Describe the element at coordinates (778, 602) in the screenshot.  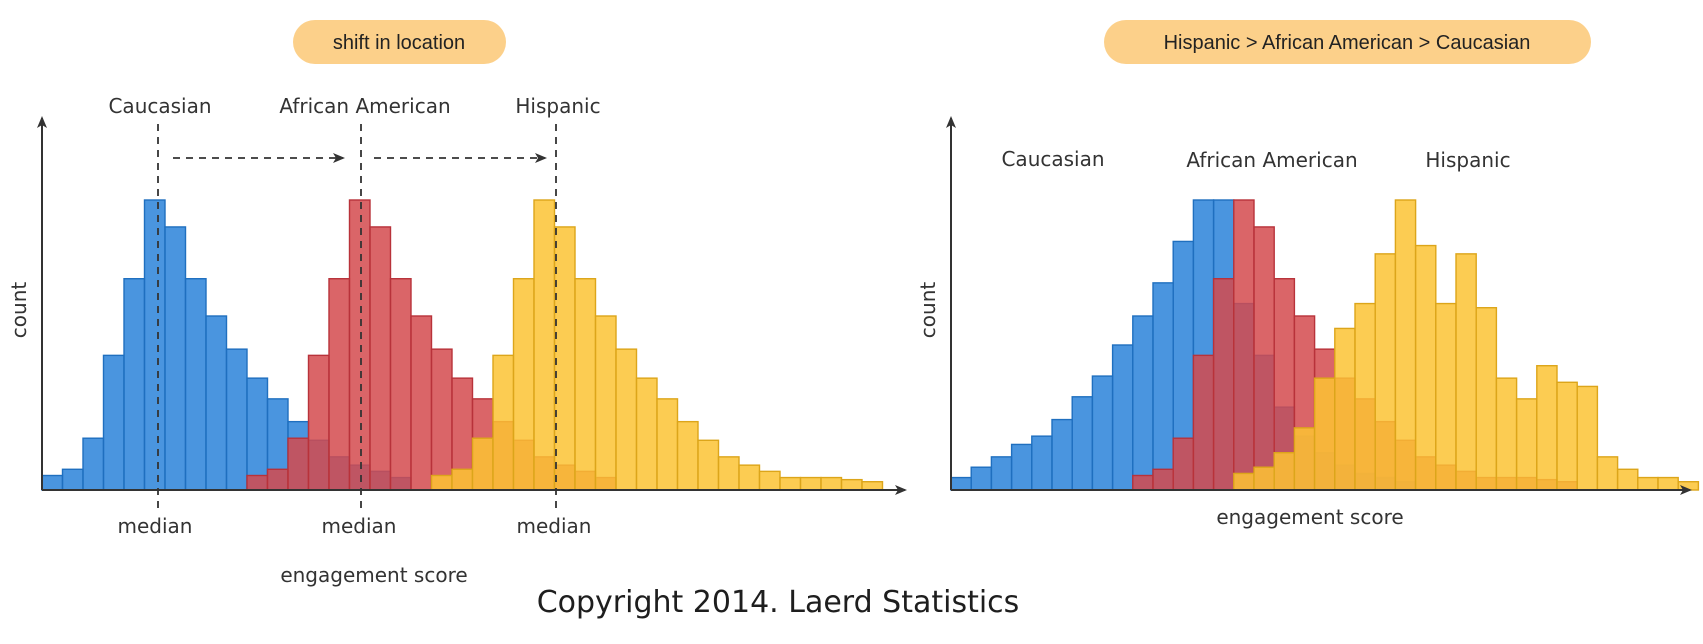
I see `copyright-notice: Copyright 2014. Laerd Statistics` at that location.